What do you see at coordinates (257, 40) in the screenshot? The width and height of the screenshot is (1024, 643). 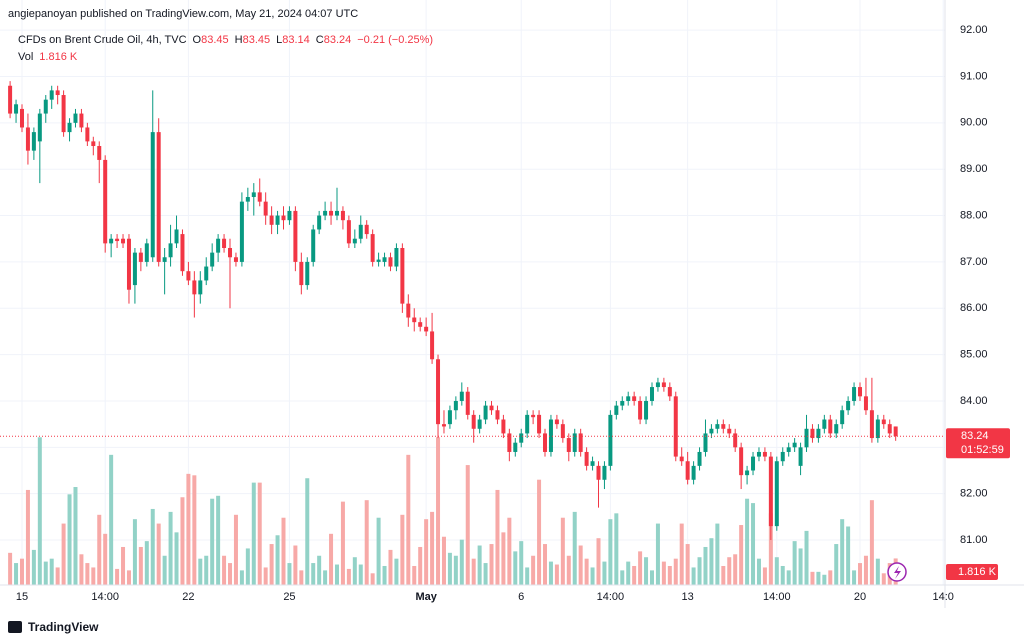 I see `high-value: 83.45` at bounding box center [257, 40].